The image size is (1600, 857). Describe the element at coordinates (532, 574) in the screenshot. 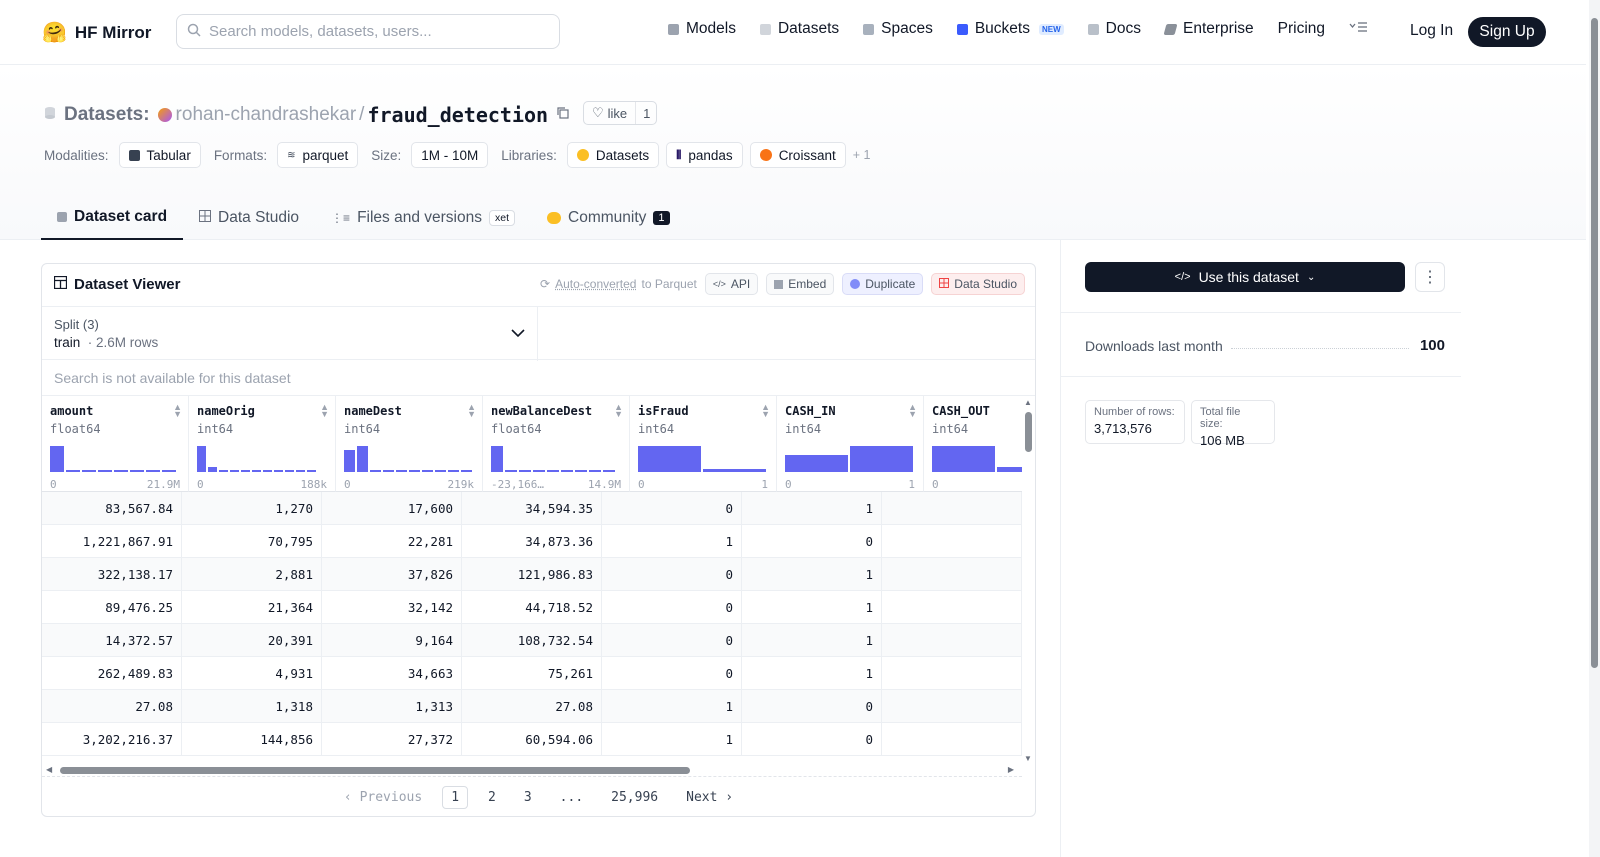

I see `table-cell: 121,986.83` at that location.